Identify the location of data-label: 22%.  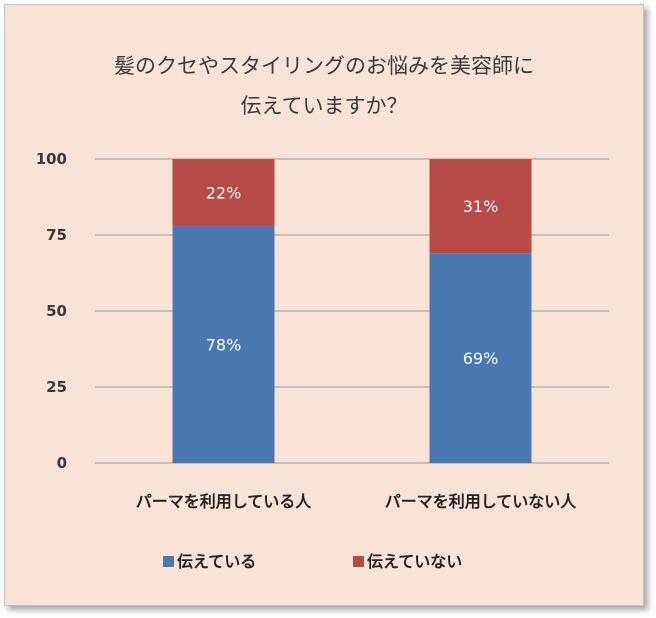
(224, 192).